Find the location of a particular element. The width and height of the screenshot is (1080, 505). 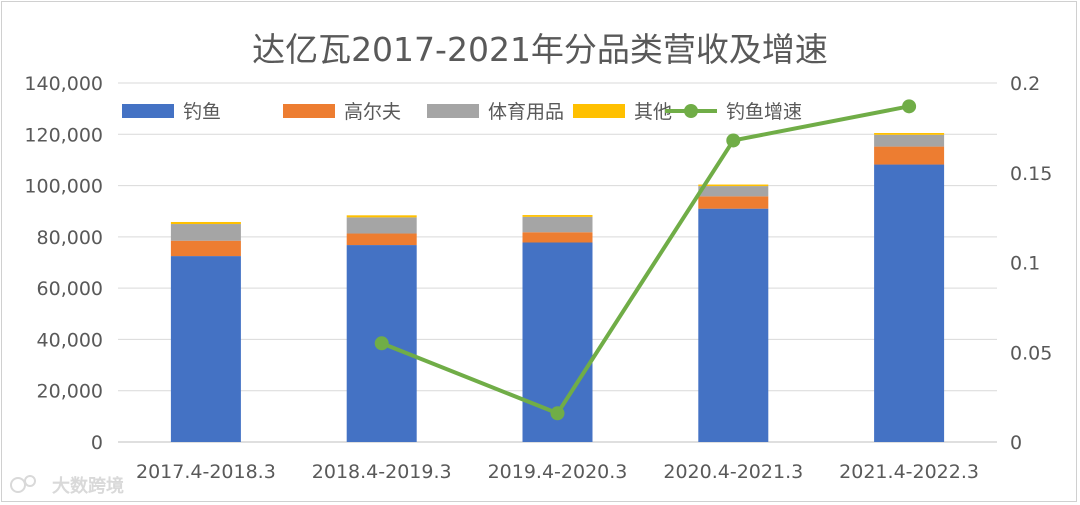

y-axis-right: 0 0.05 0.1 0.15 0.2 is located at coordinates (1031, 263).